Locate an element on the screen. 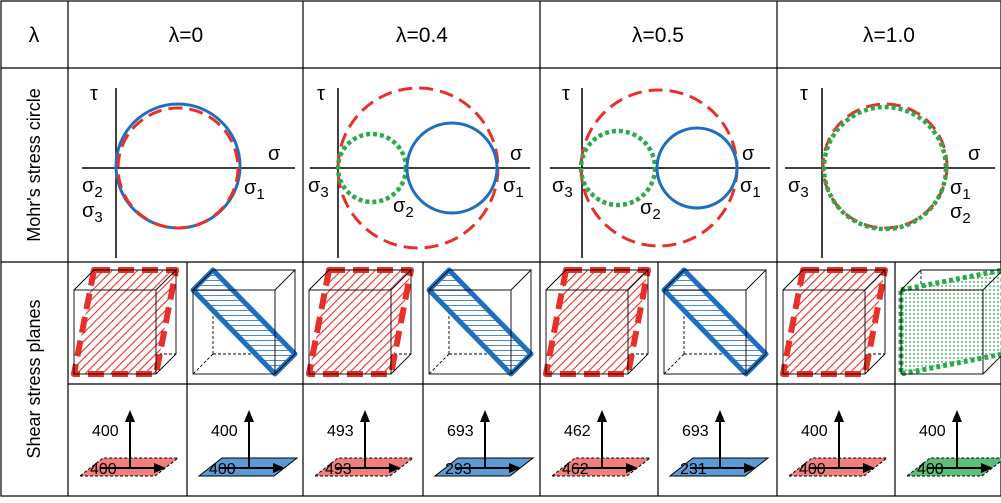 Image resolution: width=1001 pixels, height=503 pixels. cube-green-plane is located at coordinates (949, 322).